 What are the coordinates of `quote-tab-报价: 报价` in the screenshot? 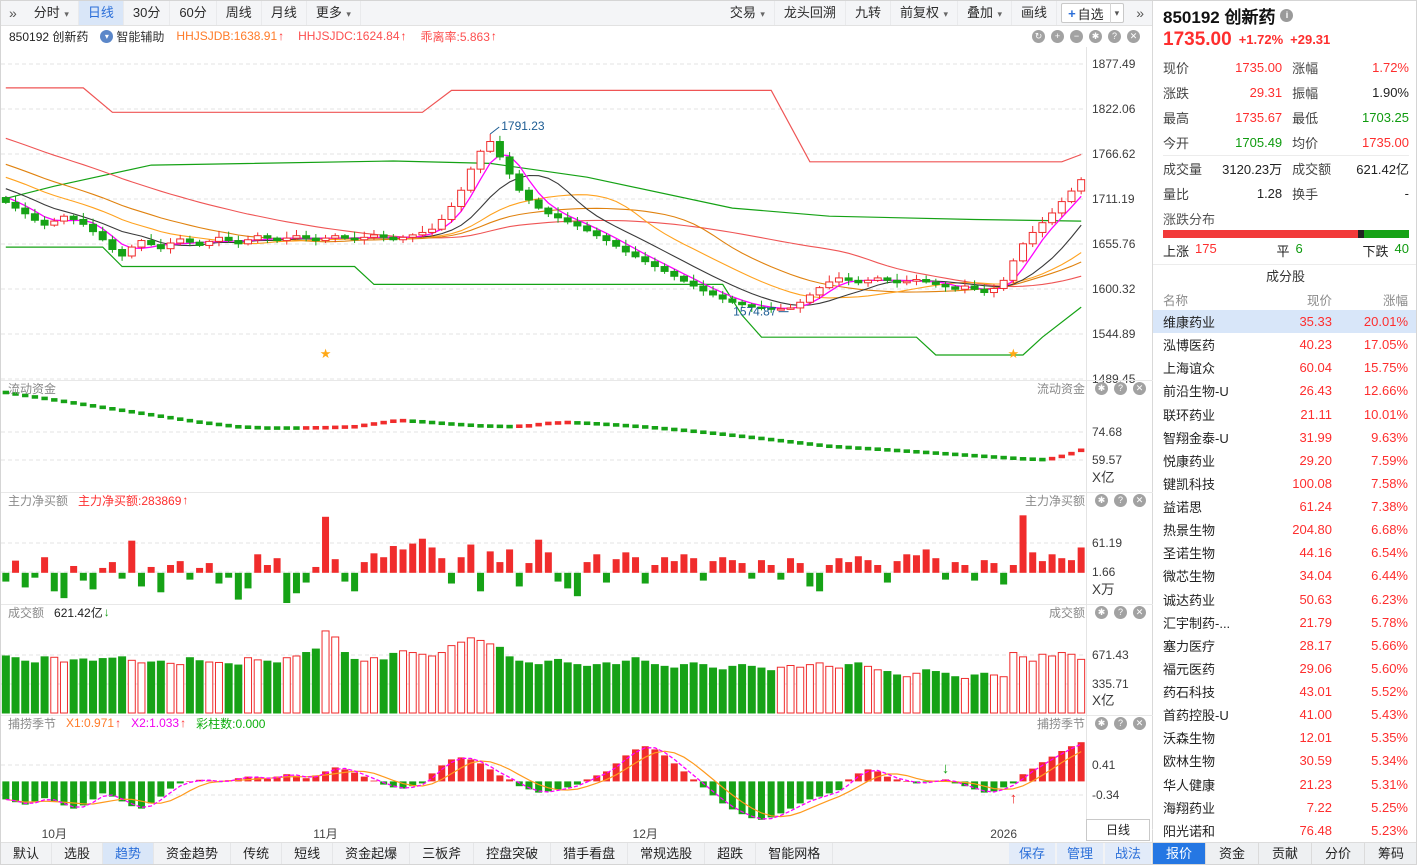 It's located at (1179, 853).